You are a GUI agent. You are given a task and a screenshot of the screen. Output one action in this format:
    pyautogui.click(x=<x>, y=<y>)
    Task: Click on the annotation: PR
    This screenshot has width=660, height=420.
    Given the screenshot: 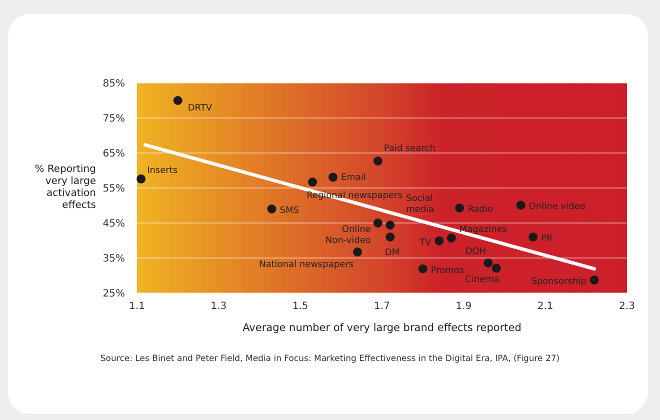 What is the action you would take?
    pyautogui.click(x=547, y=239)
    